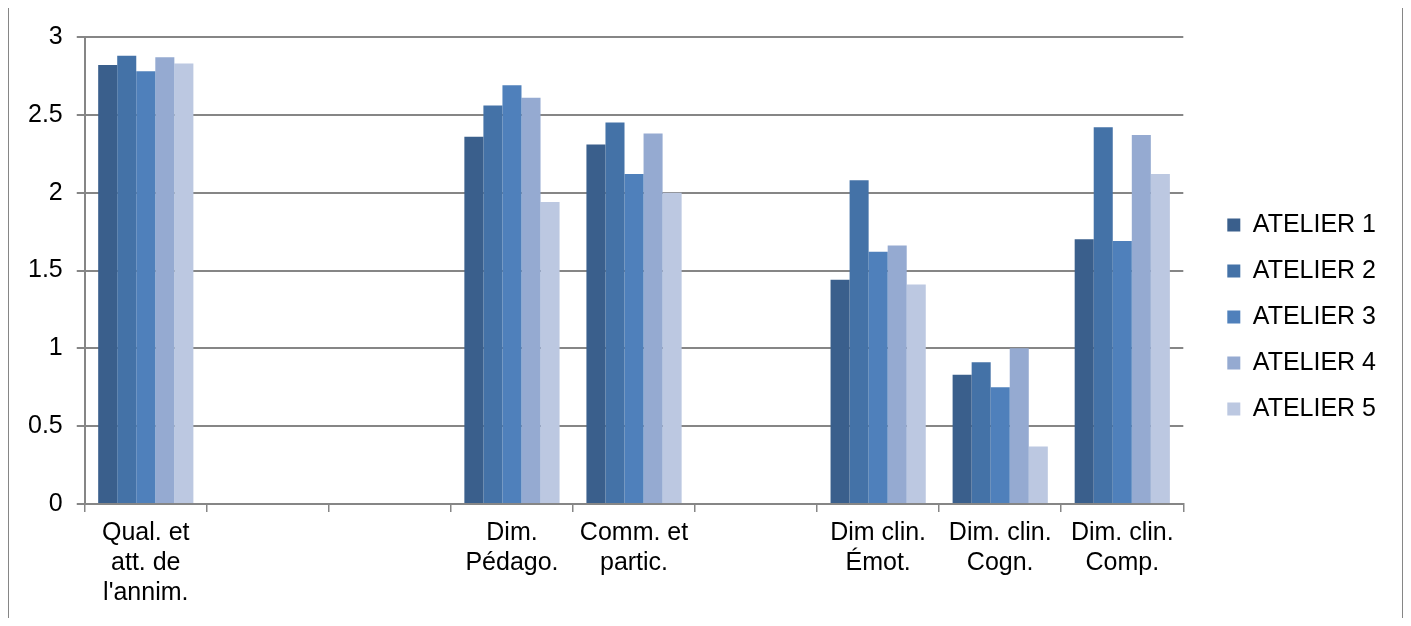 This screenshot has width=1411, height=626. I want to click on x-tick-label: Comm. et partic., so click(634, 545).